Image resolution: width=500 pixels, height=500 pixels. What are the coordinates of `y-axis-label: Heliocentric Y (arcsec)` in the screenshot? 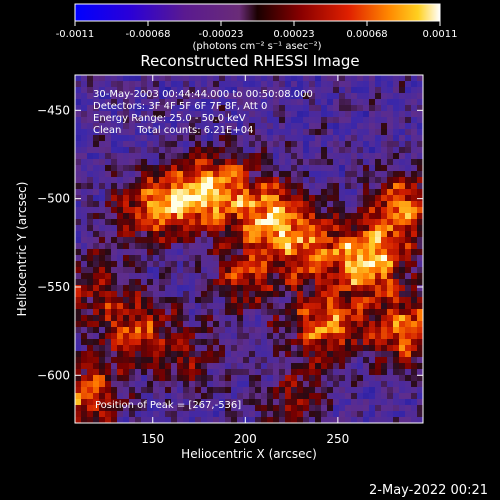 It's located at (22, 249).